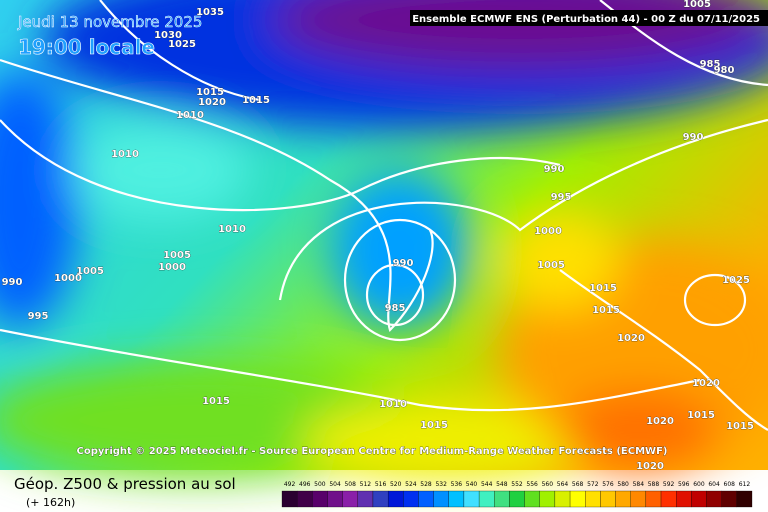 Image resolution: width=768 pixels, height=512 pixels. Describe the element at coordinates (109, 22) in the screenshot. I see `forecast-date: Jeudi 13 novembre 2025` at that location.